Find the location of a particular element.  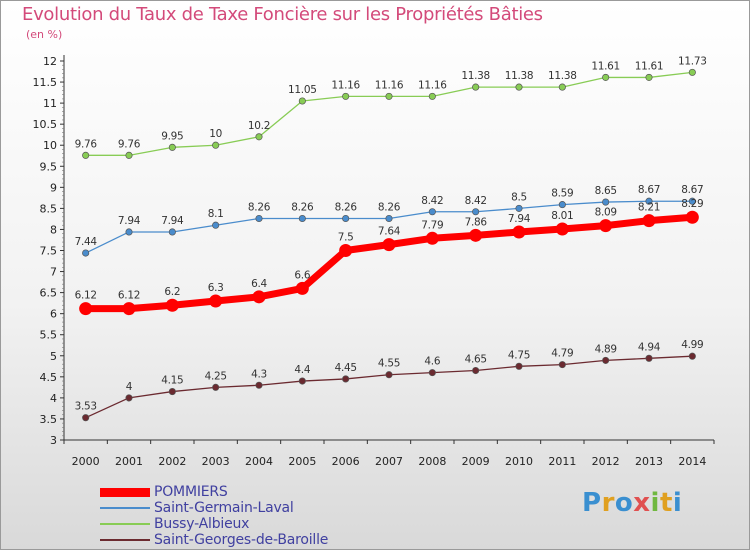

chart-unit: (en %) is located at coordinates (44, 34).